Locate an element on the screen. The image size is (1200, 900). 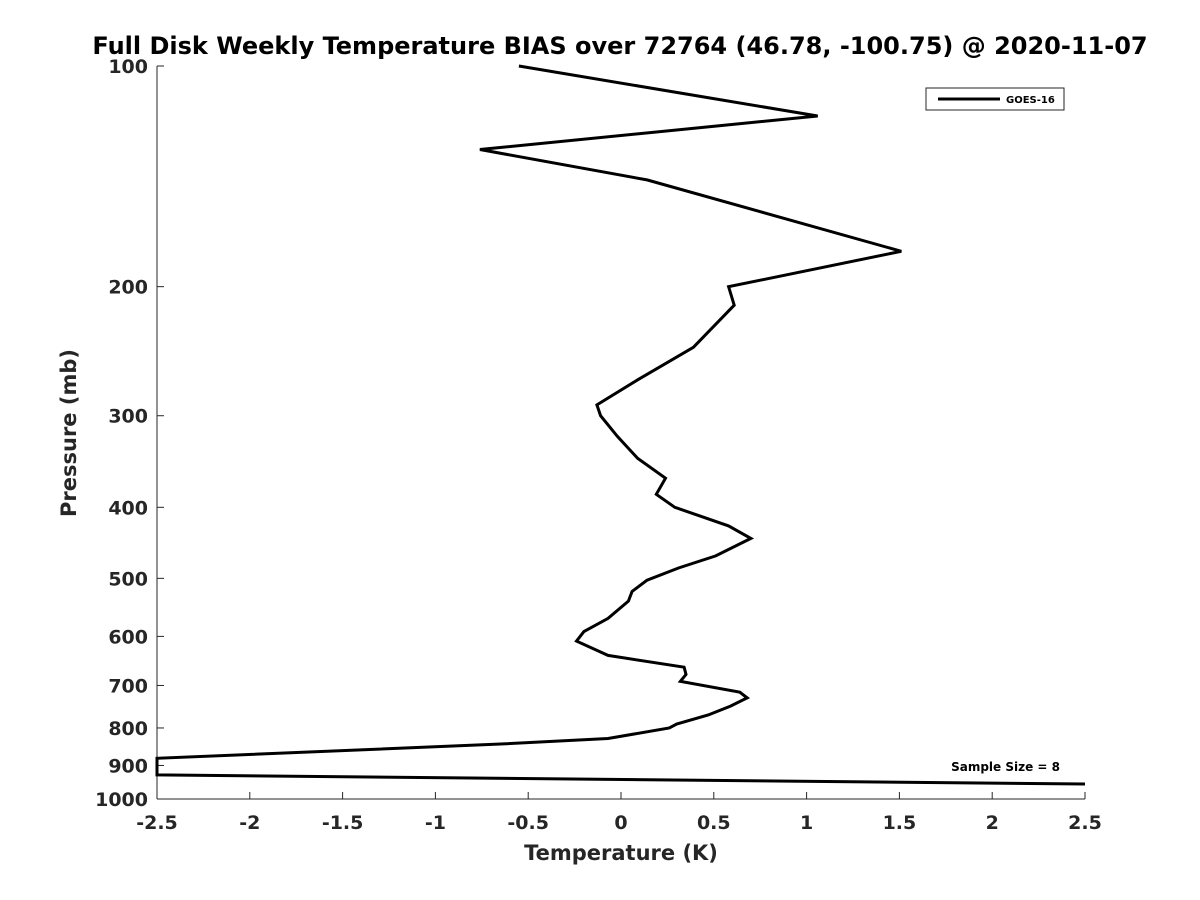
x-tick-label: 1.5 is located at coordinates (900, 823).